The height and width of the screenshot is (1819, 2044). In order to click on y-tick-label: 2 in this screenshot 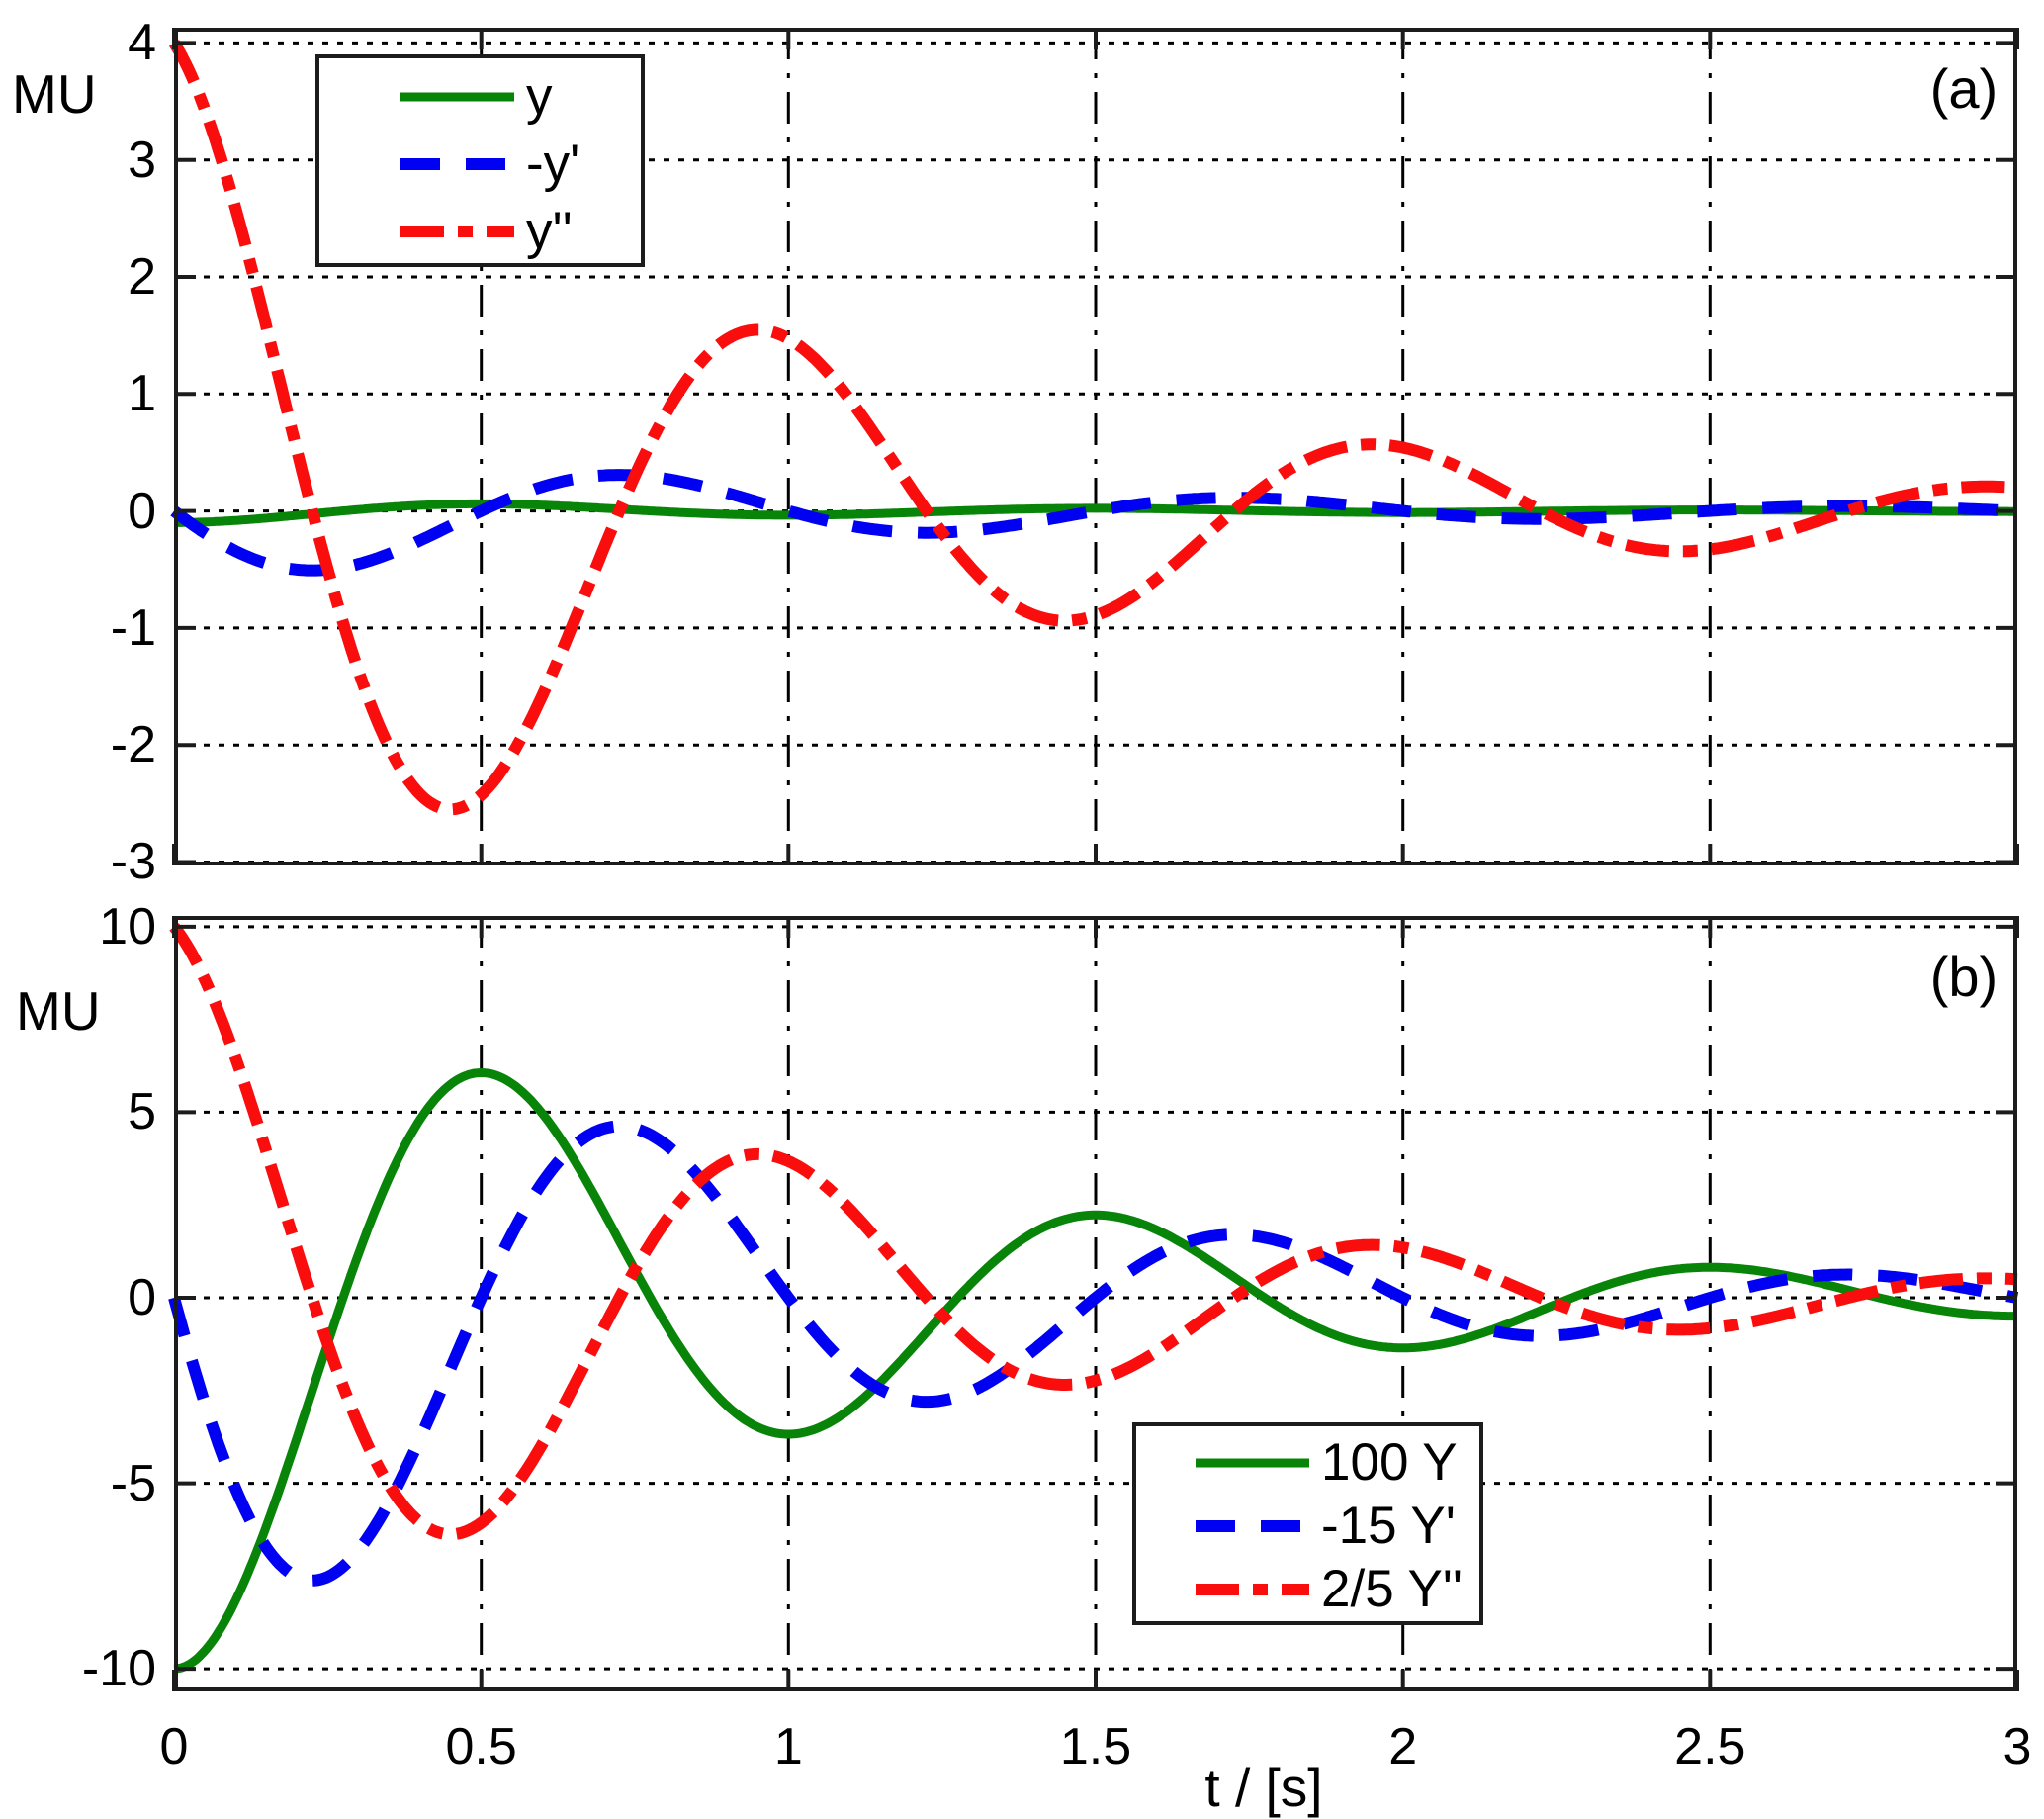, I will do `click(142, 276)`.